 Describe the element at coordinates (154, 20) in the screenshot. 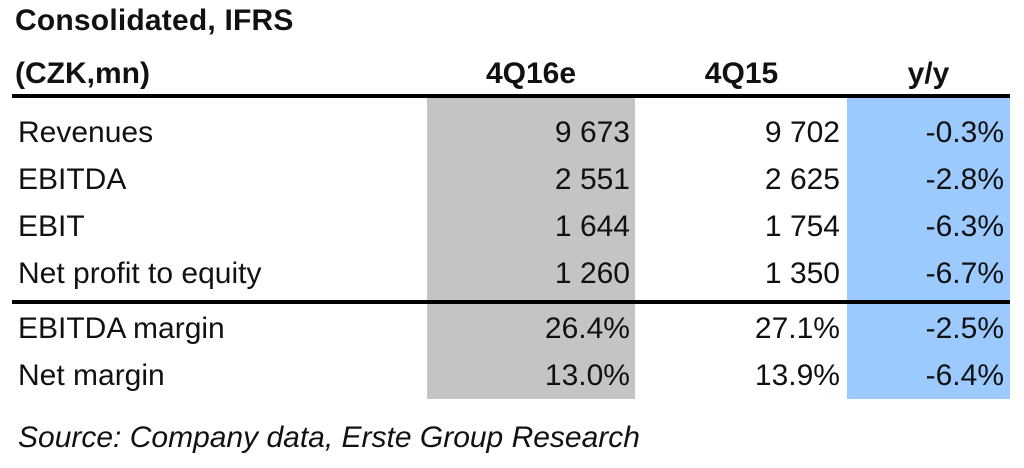

I see `table-title: Consolidated, IFRS` at that location.